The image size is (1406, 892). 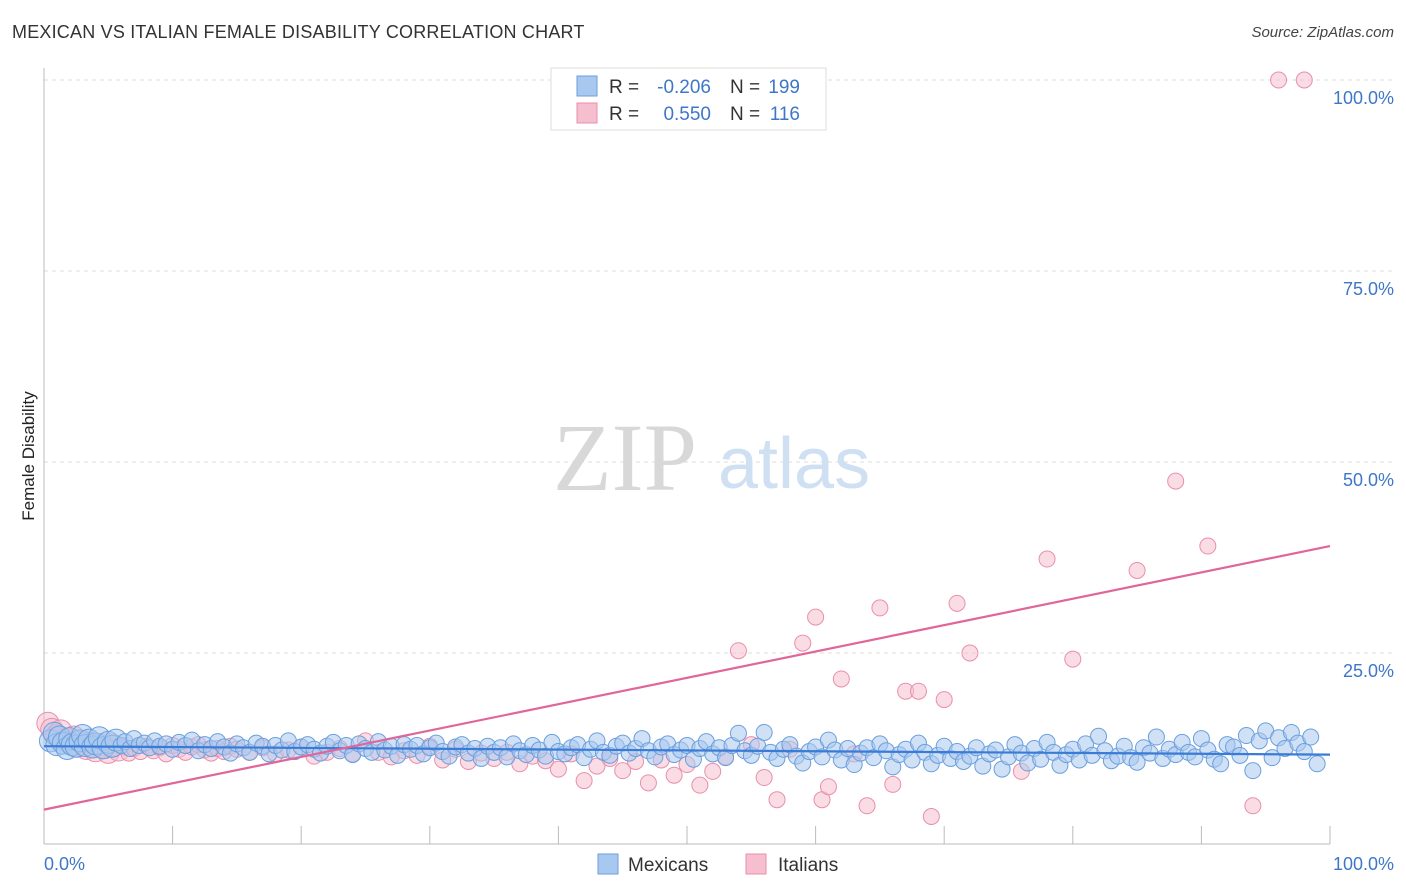 What do you see at coordinates (745, 114) in the screenshot?
I see `stats-legend-italians-n-label: N =` at bounding box center [745, 114].